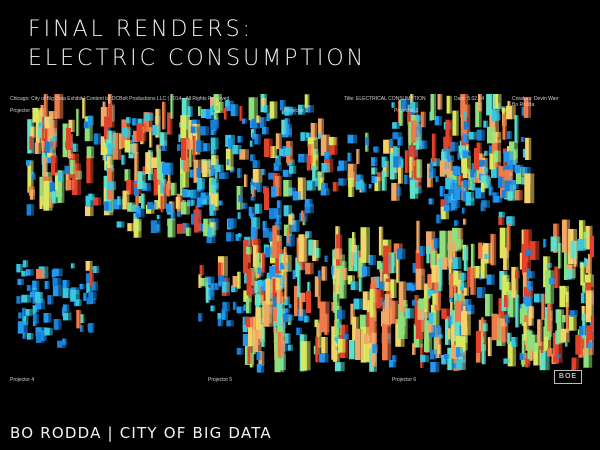 The width and height of the screenshot is (600, 450). I want to click on hotspot-building, so click(183, 149).